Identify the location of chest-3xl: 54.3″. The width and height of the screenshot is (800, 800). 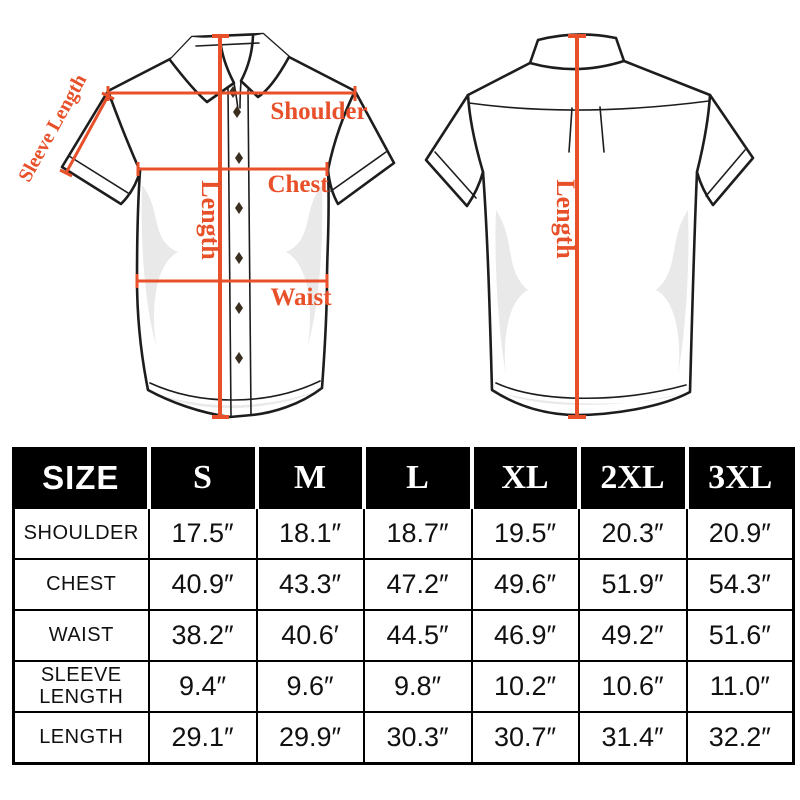
(740, 584).